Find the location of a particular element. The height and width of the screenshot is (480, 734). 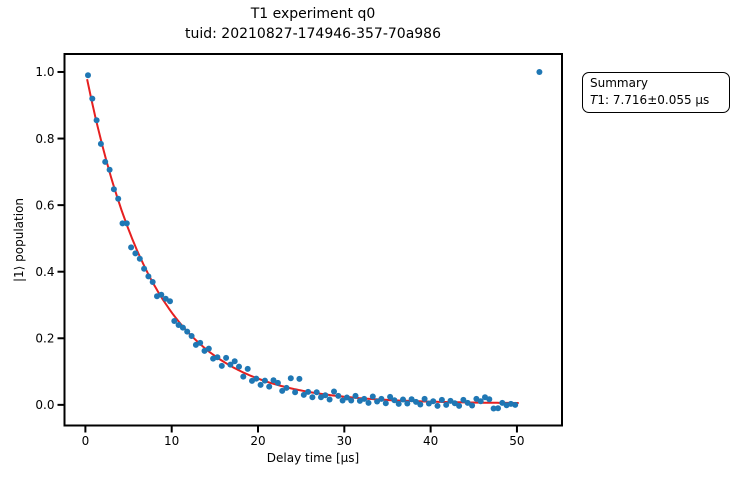

y-tick-label: 1.0 is located at coordinates (44, 72).